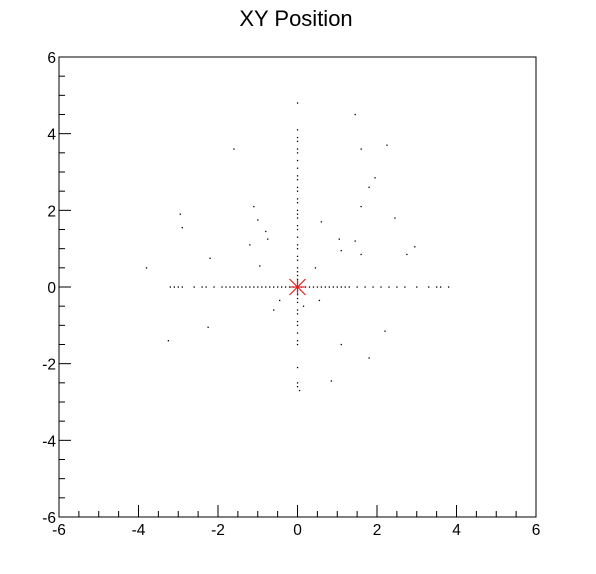  What do you see at coordinates (49, 441) in the screenshot?
I see `y-tick-label: -4` at bounding box center [49, 441].